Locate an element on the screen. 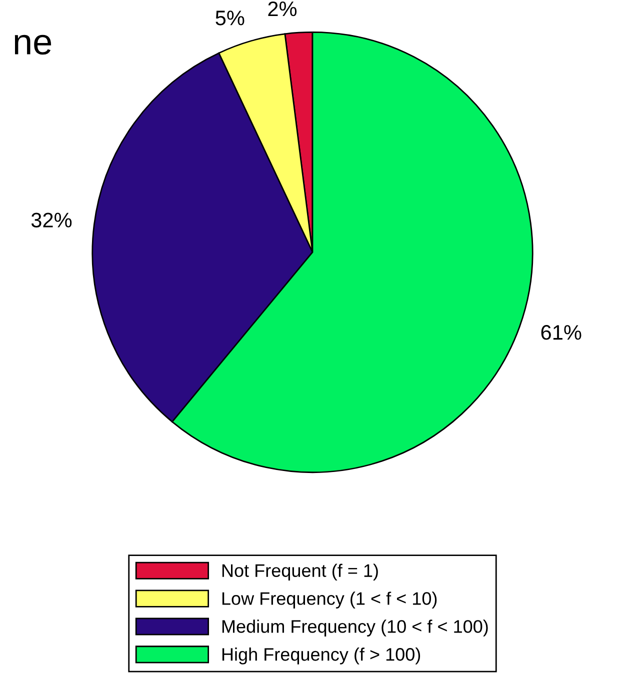 Image resolution: width=625 pixels, height=691 pixels. legend-label: Medium Frequency (10 < f < 100) is located at coordinates (355, 628).